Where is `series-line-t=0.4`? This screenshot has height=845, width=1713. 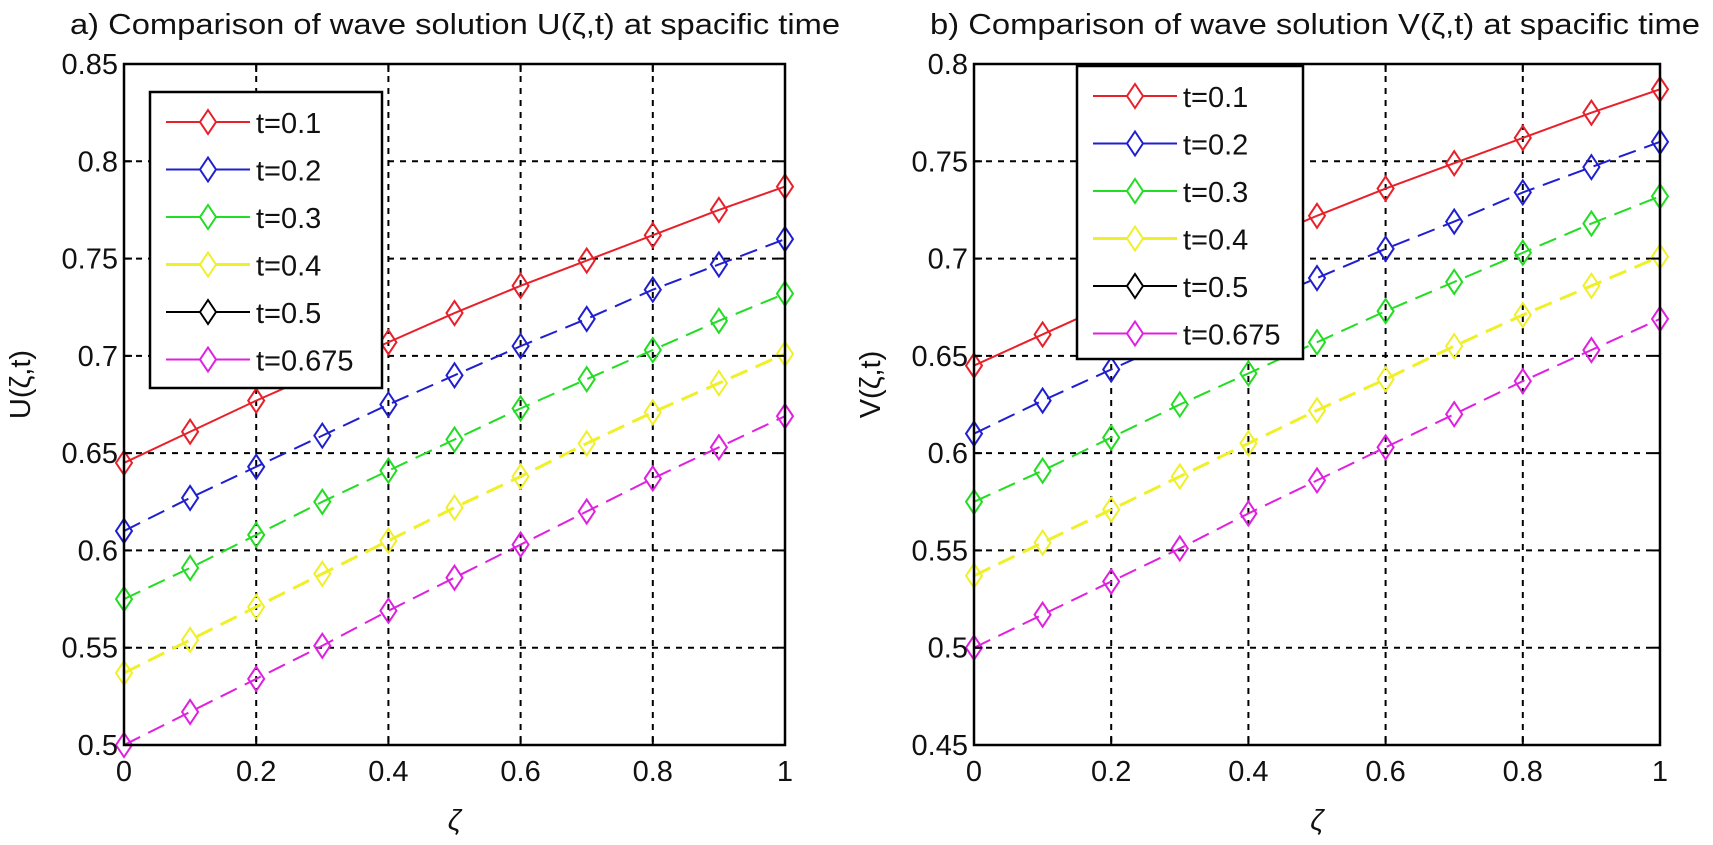
series-line-t=0.4 is located at coordinates (454, 513).